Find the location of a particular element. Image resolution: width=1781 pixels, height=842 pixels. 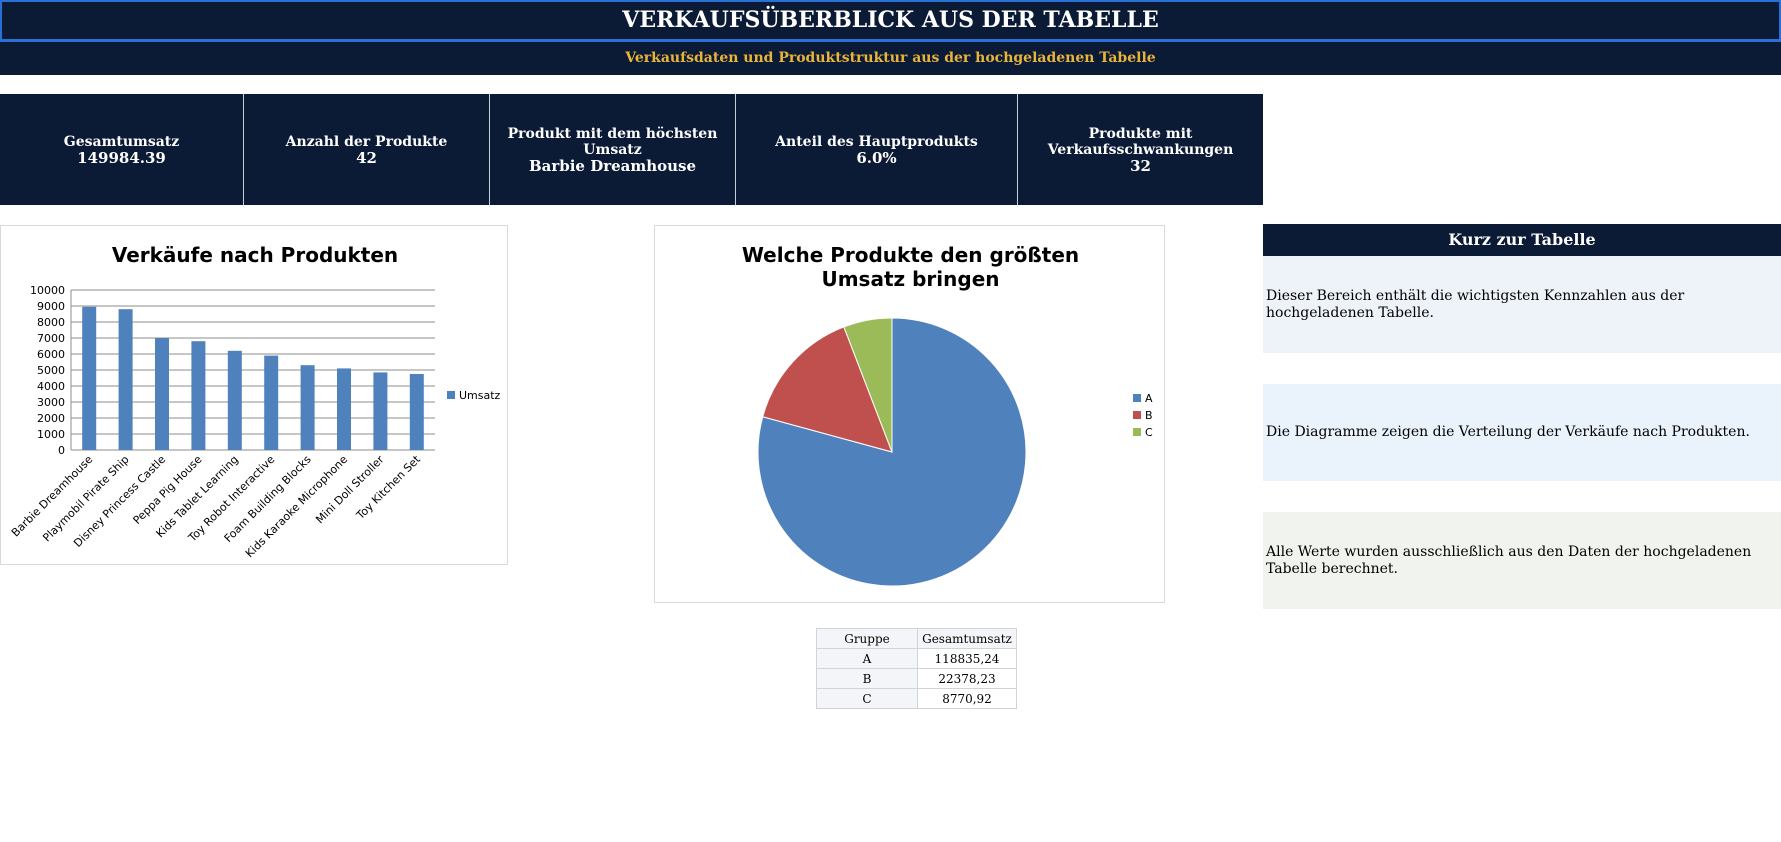

kpi-label: Produkte mit Verkaufsschwankungen is located at coordinates (1140, 141).